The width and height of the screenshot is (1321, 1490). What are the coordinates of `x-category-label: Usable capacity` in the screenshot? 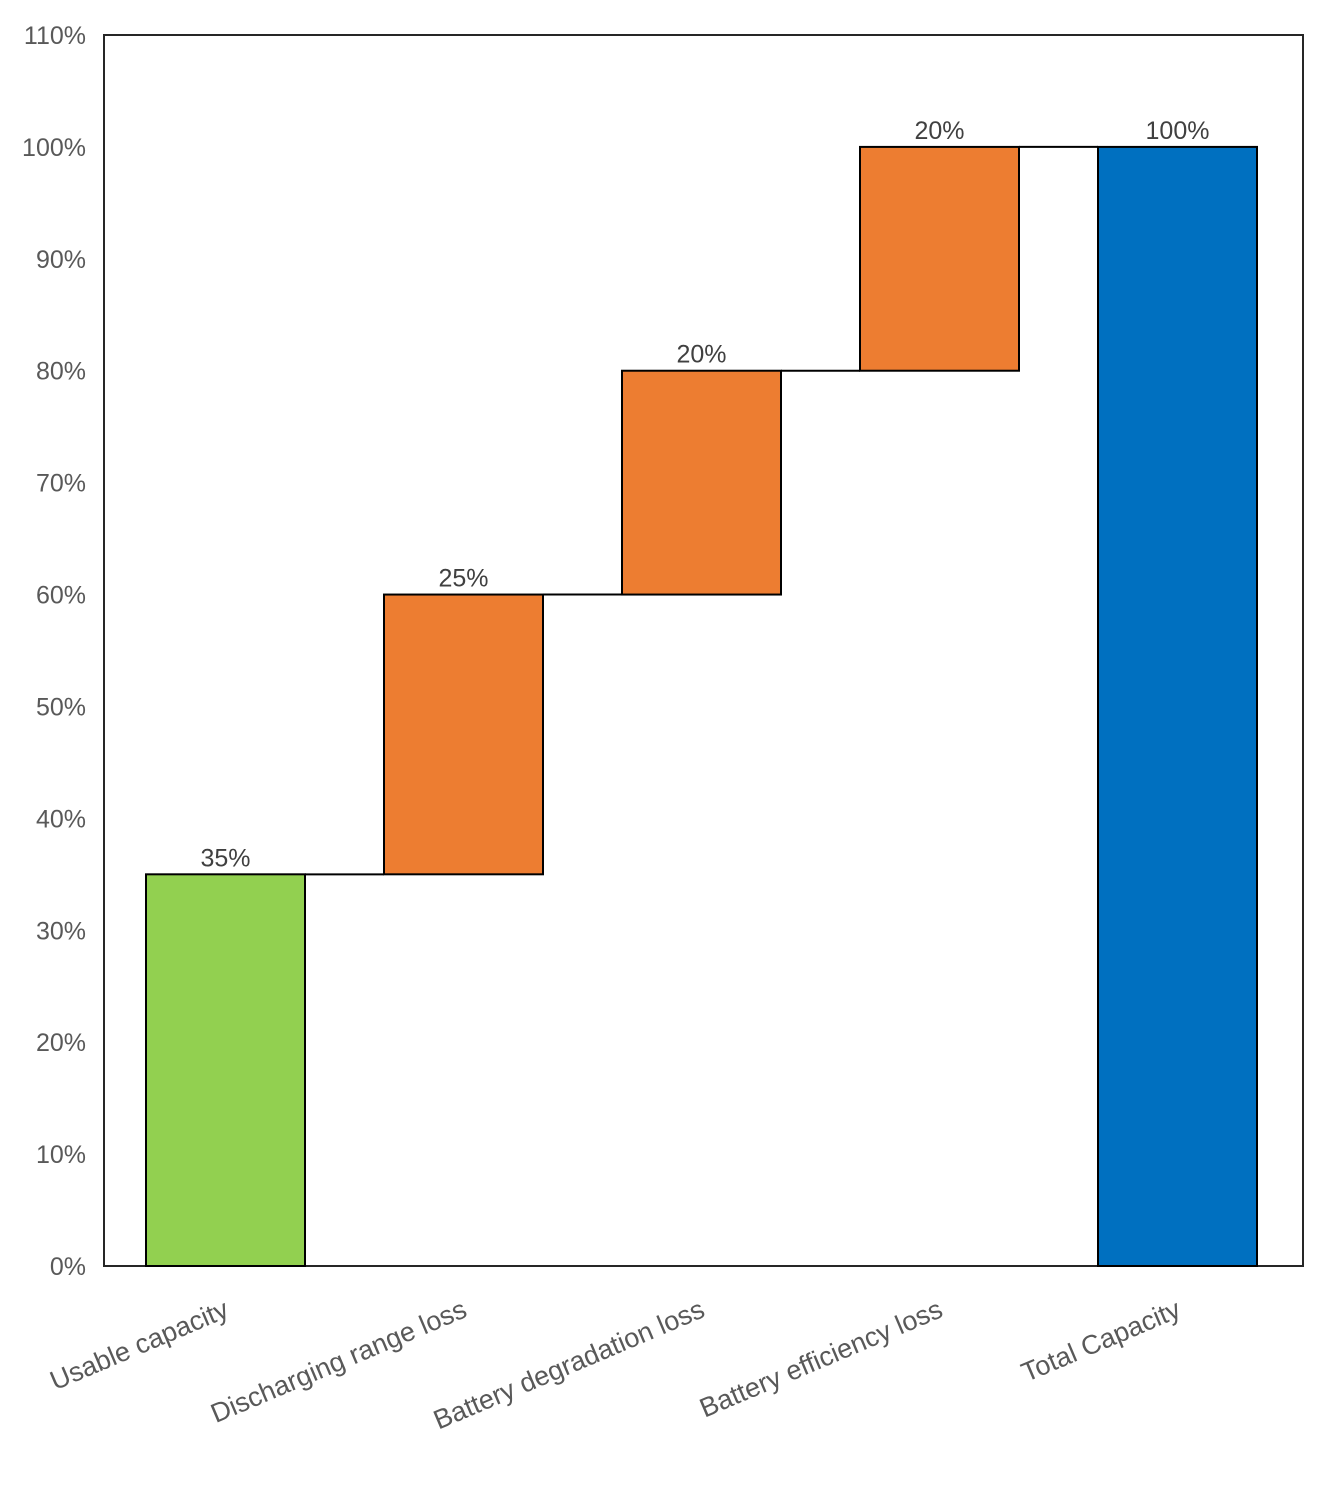 It's located at (140, 1345).